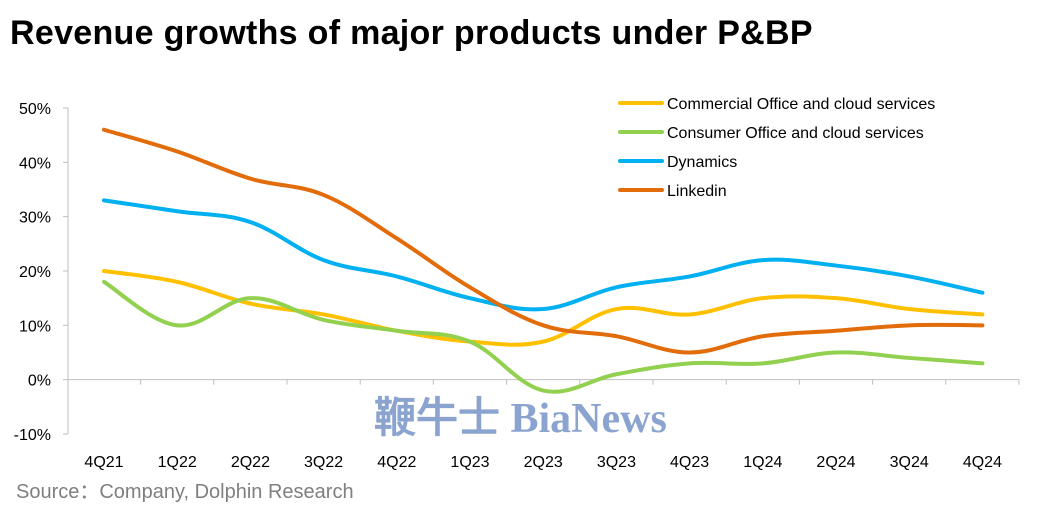  Describe the element at coordinates (795, 133) in the screenshot. I see `legend-label-consumer-office-and-cloud-services: Consumer Office and cloud services` at that location.